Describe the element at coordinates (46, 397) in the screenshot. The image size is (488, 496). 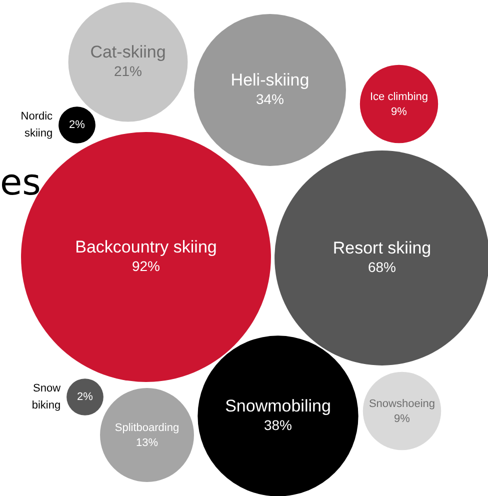
I see `category-label: Snow biking` at that location.